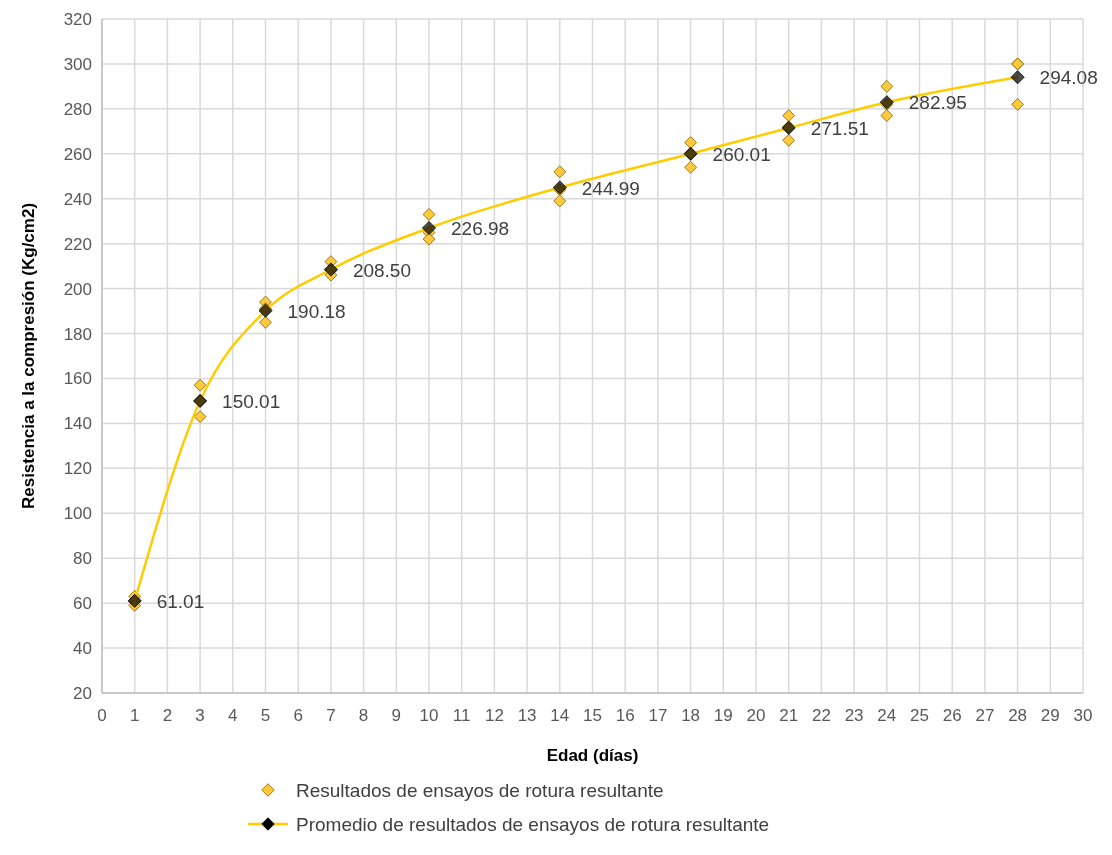  I want to click on y-tick-label: 260, so click(77, 154).